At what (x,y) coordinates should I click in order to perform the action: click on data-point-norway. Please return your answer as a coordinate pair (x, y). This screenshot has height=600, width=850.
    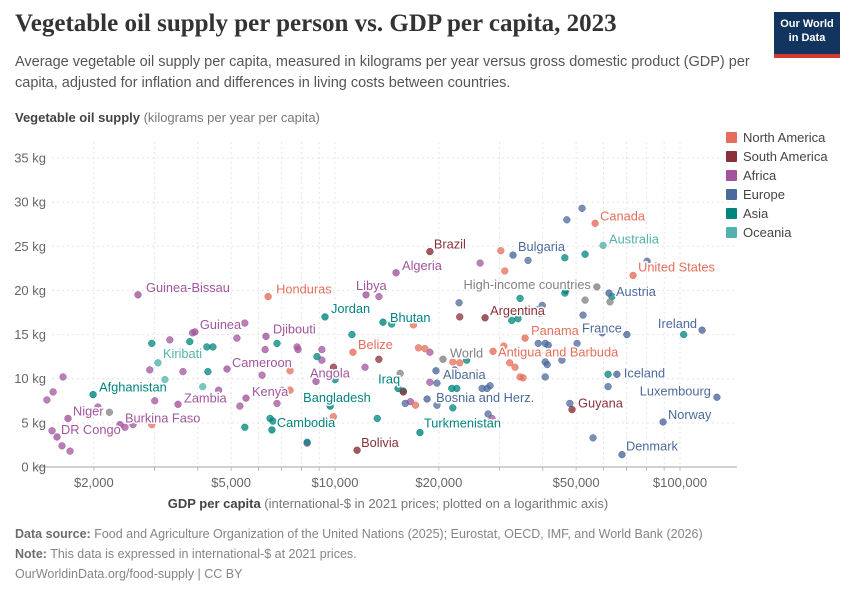
    Looking at the image, I should click on (663, 422).